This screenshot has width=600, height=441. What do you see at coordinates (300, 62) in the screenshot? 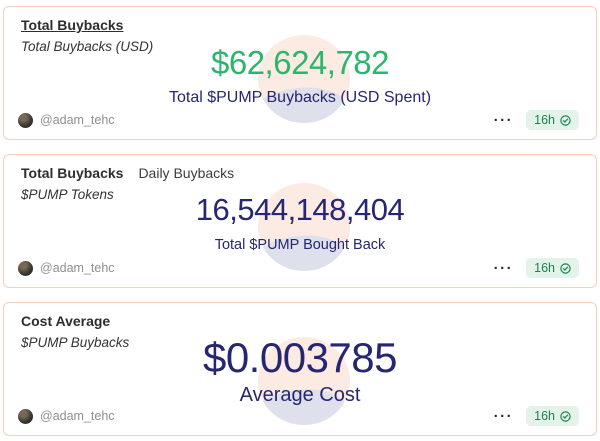
I see `stat-value: $62,624,782` at bounding box center [300, 62].